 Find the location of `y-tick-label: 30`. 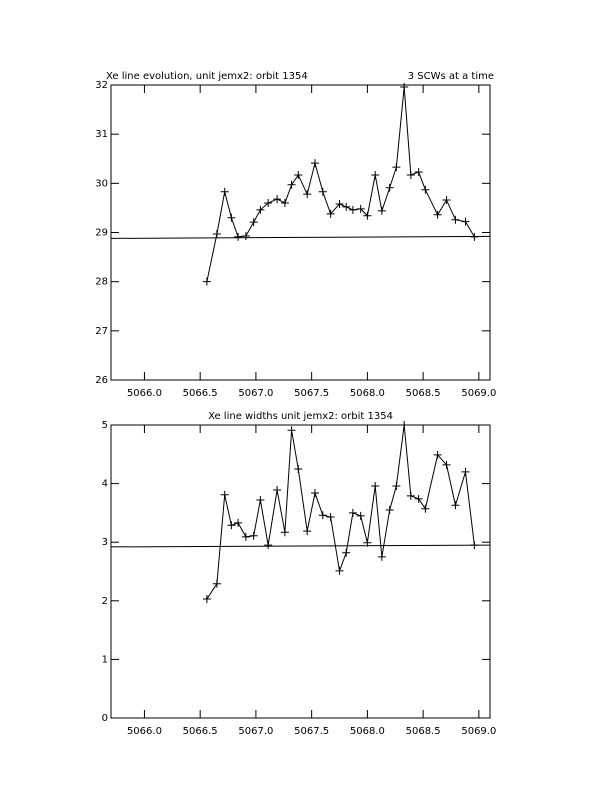

y-tick-label: 30 is located at coordinates (101, 183).